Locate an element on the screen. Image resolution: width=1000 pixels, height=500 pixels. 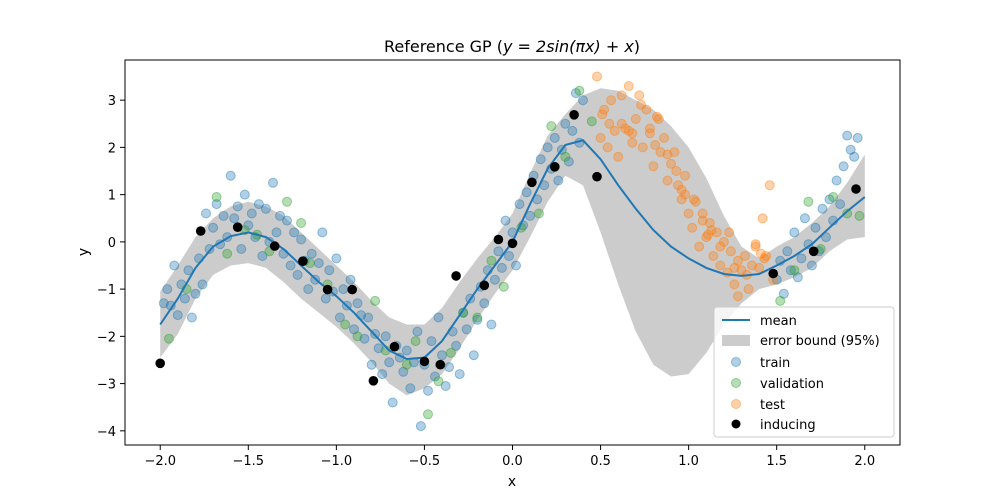
x-tick-label: −1.0 is located at coordinates (337, 461).